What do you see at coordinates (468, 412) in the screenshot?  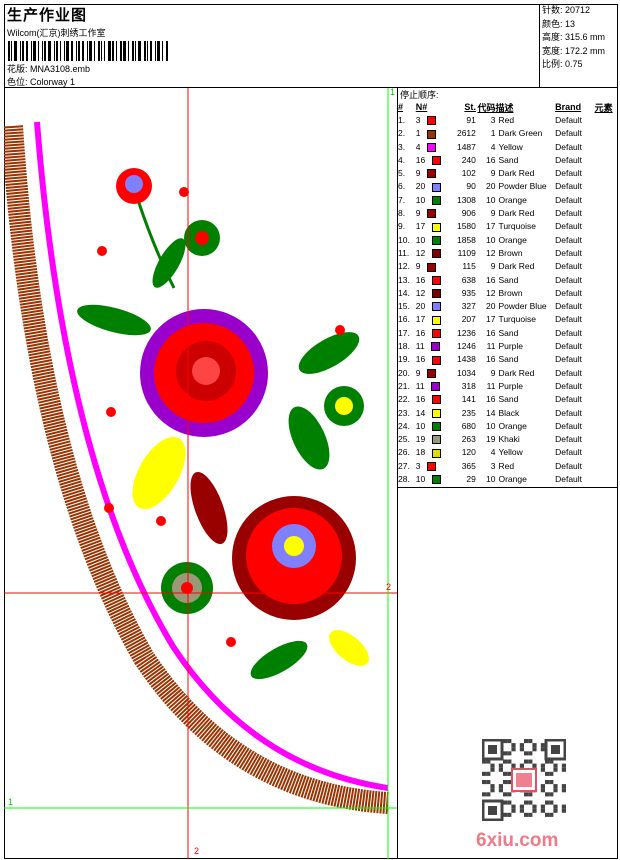 I see `stitch-count: 235` at bounding box center [468, 412].